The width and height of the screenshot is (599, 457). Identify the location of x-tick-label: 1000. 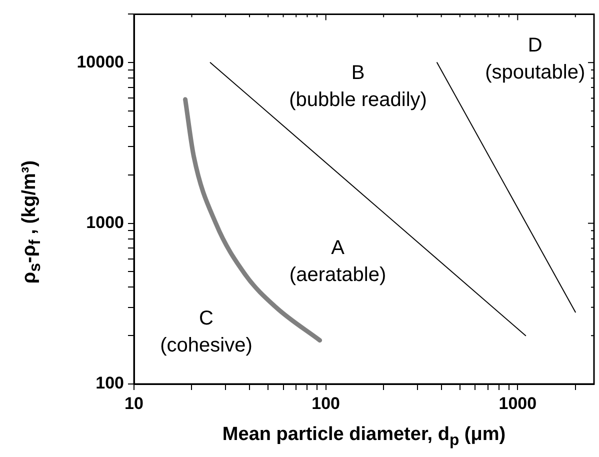
(517, 403).